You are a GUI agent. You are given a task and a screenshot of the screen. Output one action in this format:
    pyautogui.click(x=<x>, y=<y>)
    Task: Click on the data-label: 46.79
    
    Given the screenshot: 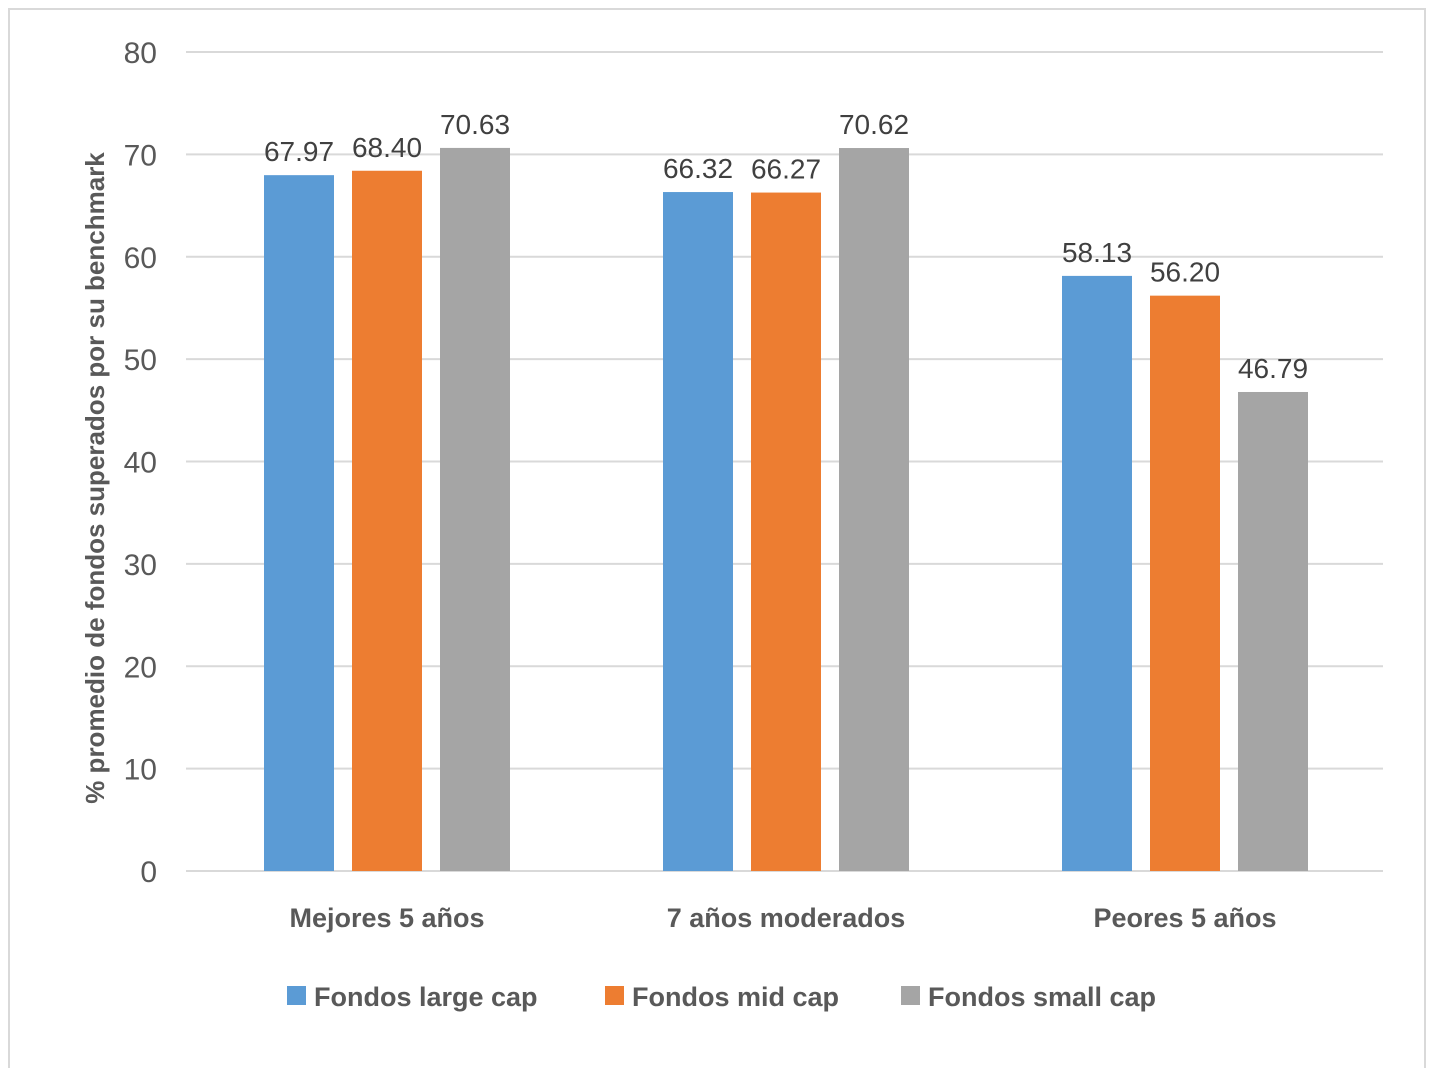 What is the action you would take?
    pyautogui.click(x=1273, y=368)
    